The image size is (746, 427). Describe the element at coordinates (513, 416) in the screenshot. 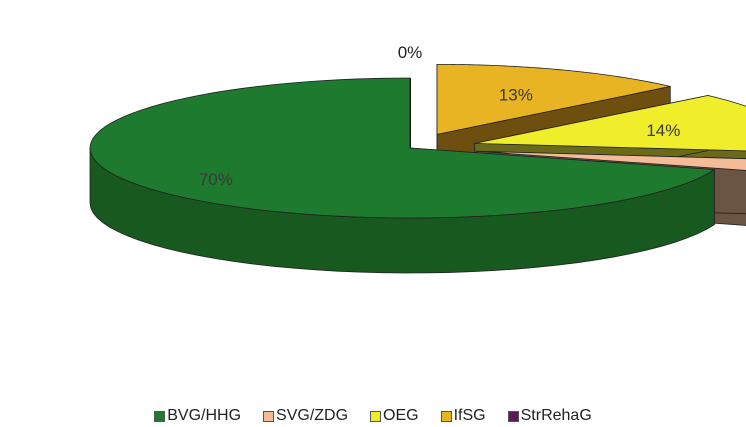

I see `legend-swatch-strrehag` at that location.